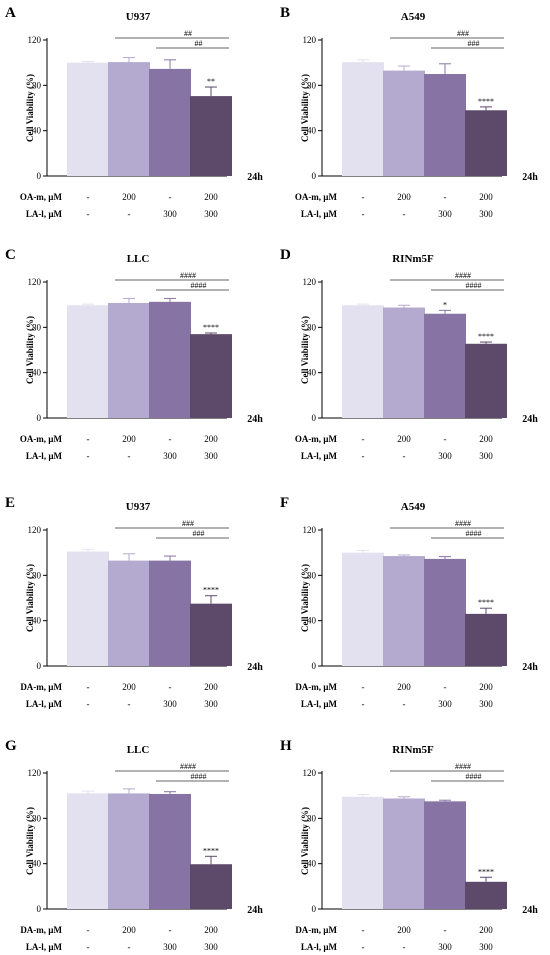 Image resolution: width=550 pixels, height=955 pixels. I want to click on panel-letter: E, so click(10, 503).